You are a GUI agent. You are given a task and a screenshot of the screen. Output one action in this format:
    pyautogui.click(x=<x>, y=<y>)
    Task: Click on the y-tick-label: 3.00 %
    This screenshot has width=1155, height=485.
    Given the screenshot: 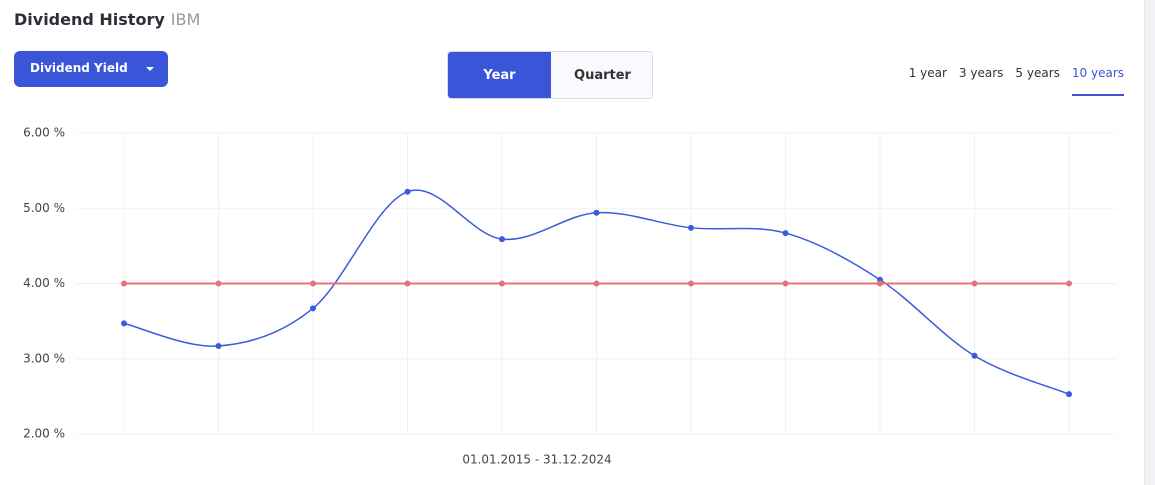 What is the action you would take?
    pyautogui.click(x=44, y=358)
    